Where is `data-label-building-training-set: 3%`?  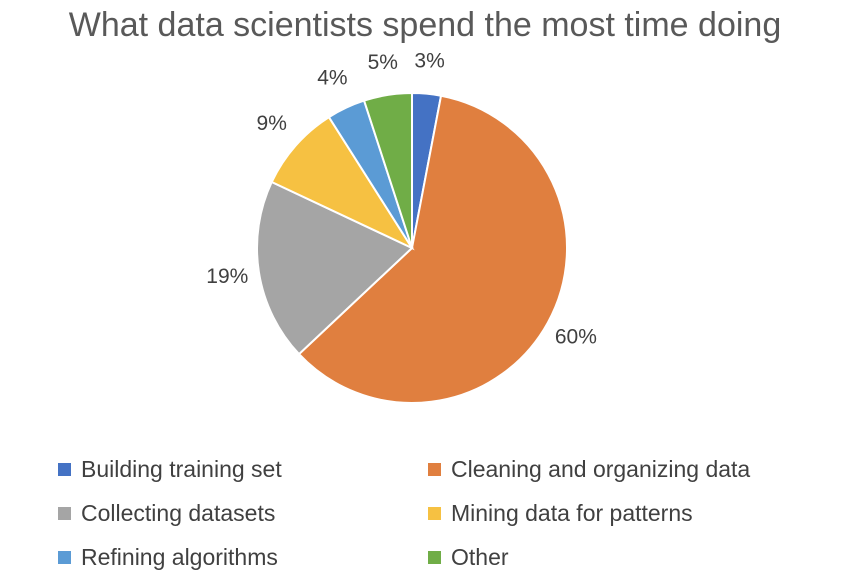 data-label-building-training-set: 3% is located at coordinates (429, 60).